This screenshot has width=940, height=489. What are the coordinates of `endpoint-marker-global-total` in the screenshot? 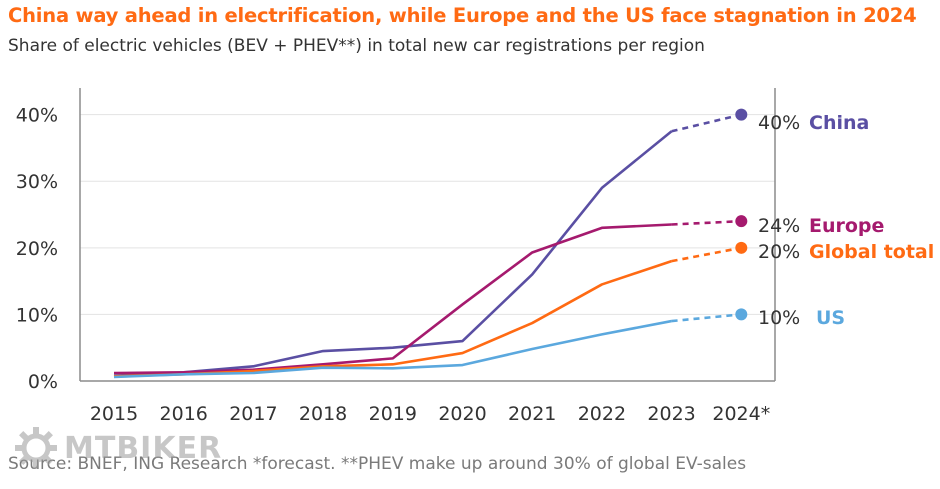 It's located at (741, 247).